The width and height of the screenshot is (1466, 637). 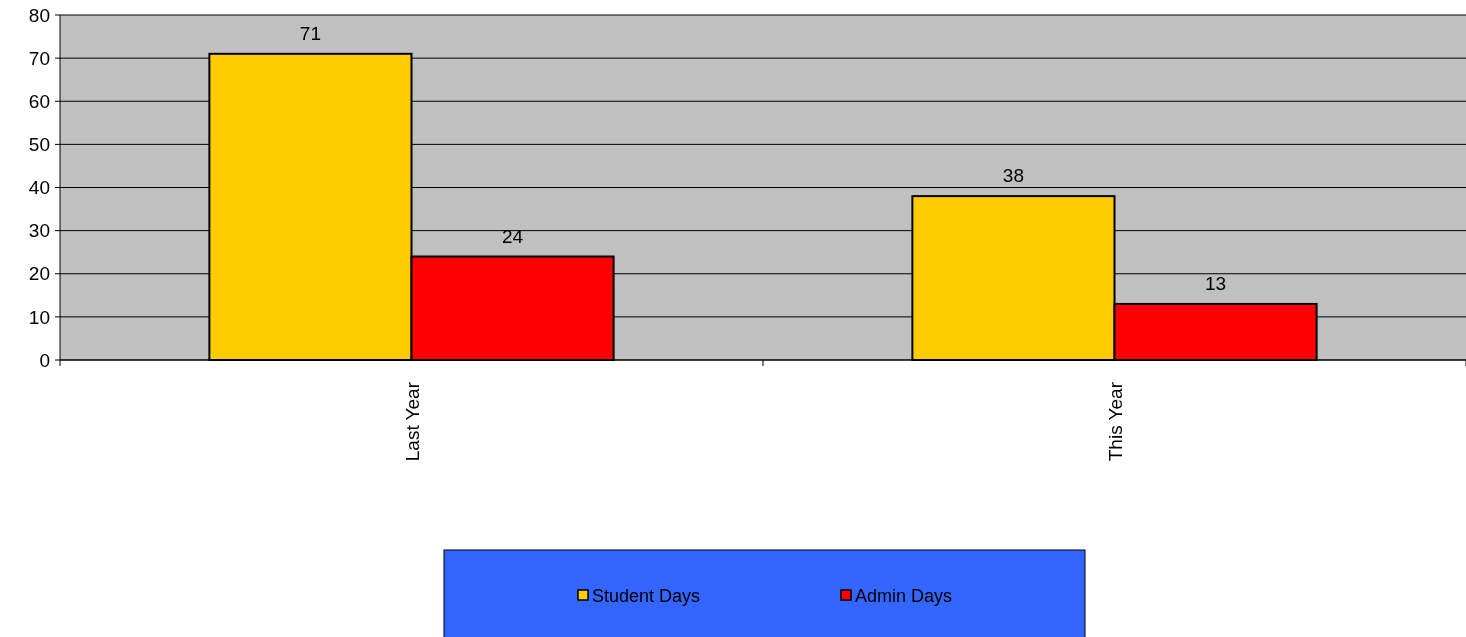 I want to click on y-tick-label: 30, so click(x=39, y=231).